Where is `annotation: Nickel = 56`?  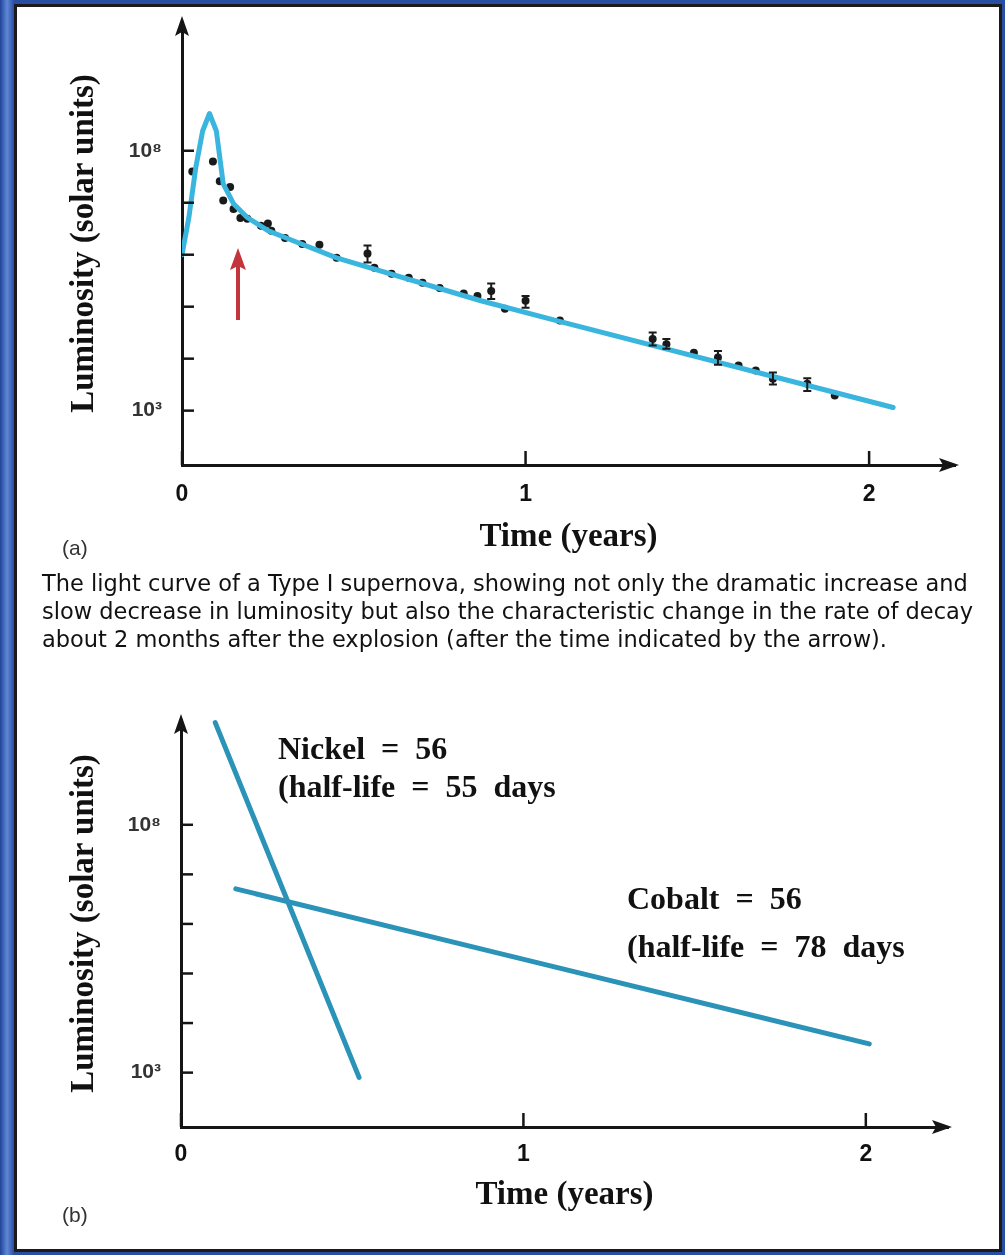 annotation: Nickel = 56 is located at coordinates (363, 748).